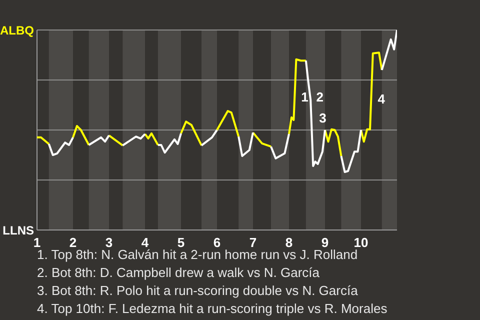 The width and height of the screenshot is (480, 320). I want to click on annotation: 1, so click(304, 97).